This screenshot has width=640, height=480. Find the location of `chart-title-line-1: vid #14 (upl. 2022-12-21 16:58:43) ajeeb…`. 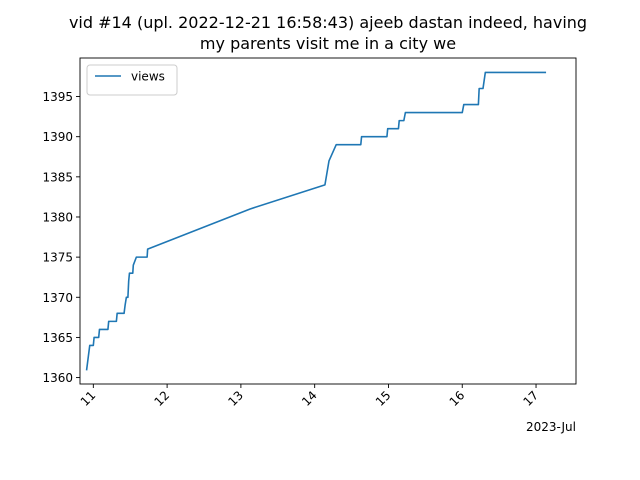

chart-title-line-1: vid #14 (upl. 2022-12-21 16:58:43) ajeeb… is located at coordinates (328, 22).